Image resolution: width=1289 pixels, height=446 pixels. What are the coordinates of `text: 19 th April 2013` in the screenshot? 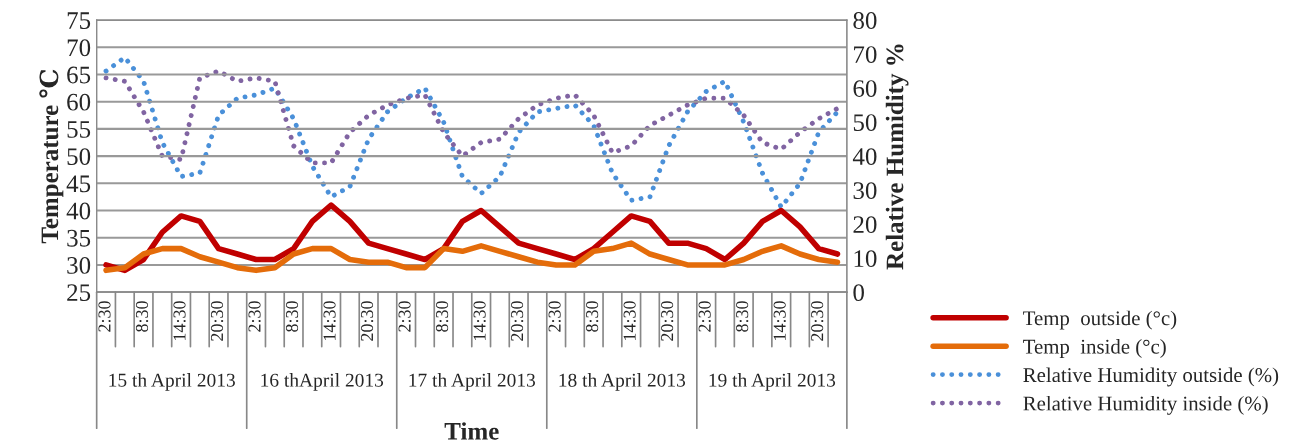 It's located at (772, 382).